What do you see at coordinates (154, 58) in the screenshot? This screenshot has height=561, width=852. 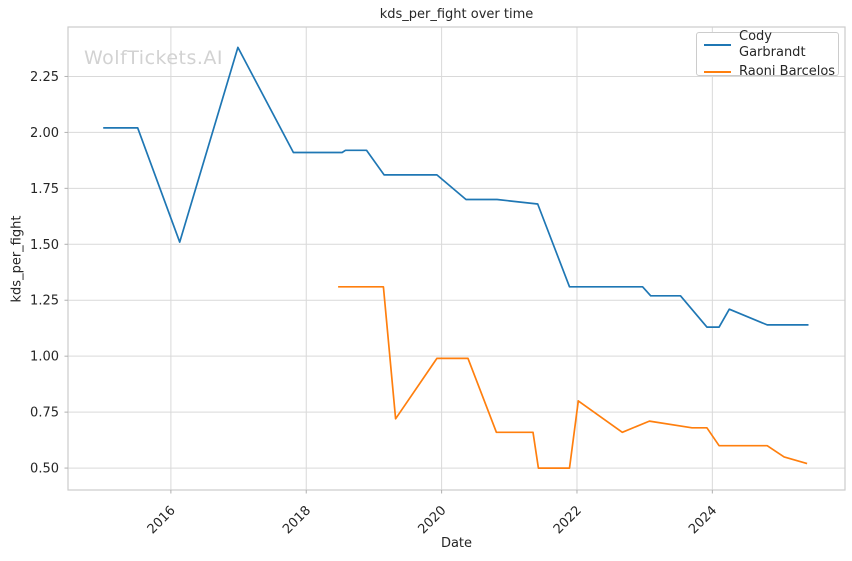 I see `watermark: WolfTickets.AI` at bounding box center [154, 58].